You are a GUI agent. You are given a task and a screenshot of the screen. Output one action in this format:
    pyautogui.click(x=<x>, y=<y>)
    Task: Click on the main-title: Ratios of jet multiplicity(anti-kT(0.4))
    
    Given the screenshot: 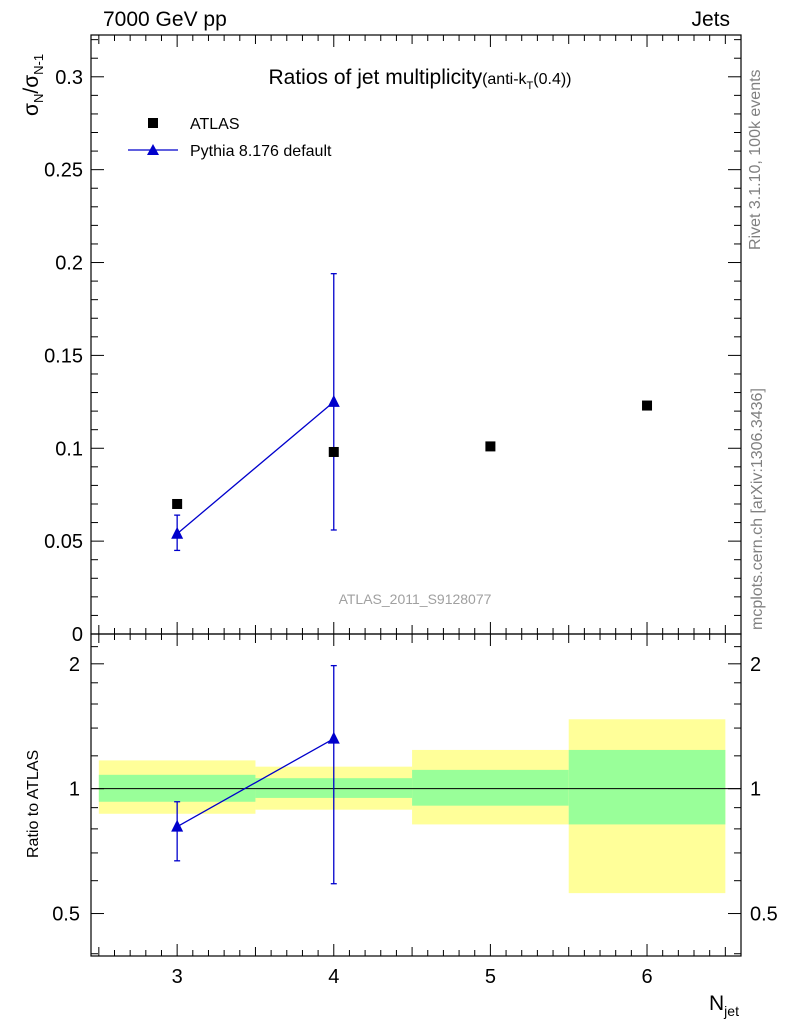 What is the action you would take?
    pyautogui.click(x=420, y=79)
    